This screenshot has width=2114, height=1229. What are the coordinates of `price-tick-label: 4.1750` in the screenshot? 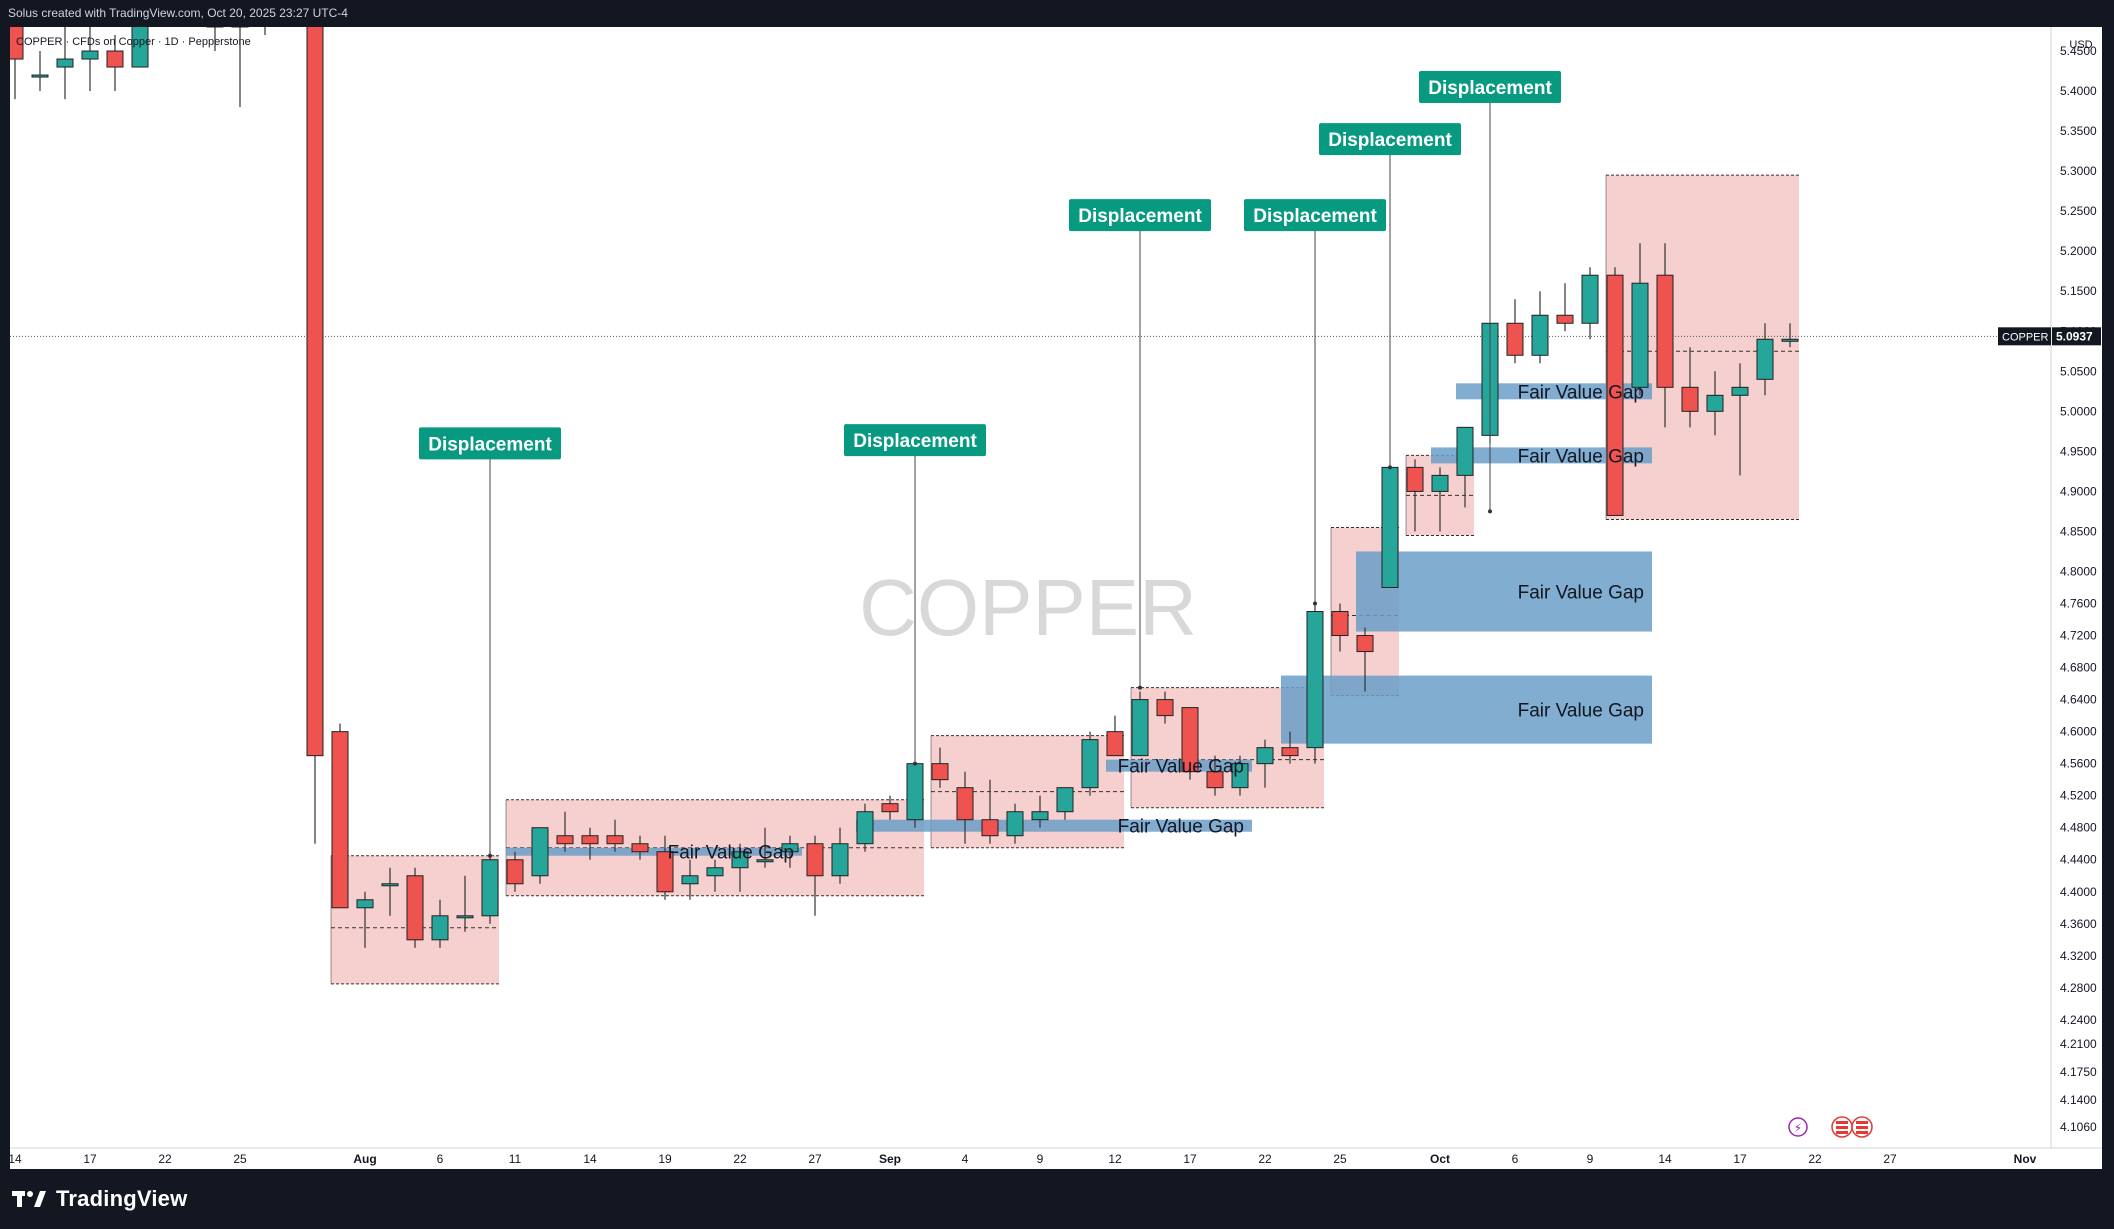 It's located at (2078, 1072).